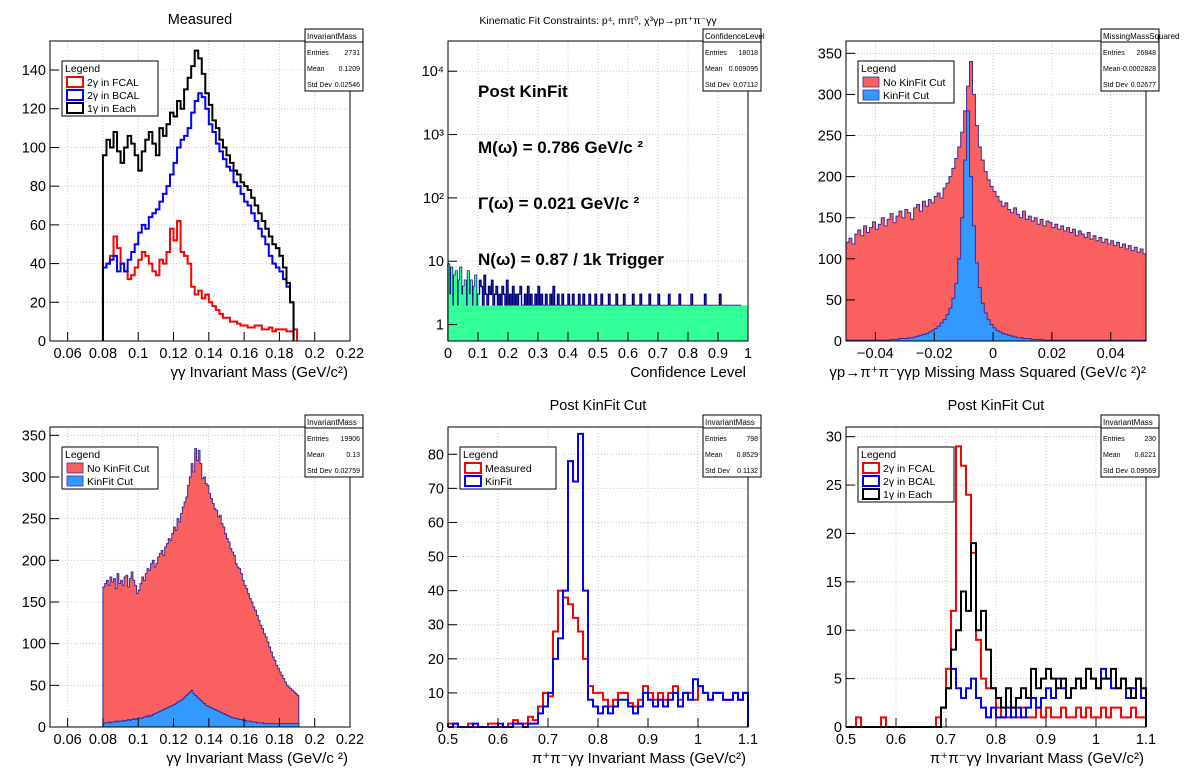 This screenshot has width=1196, height=772. I want to click on stats-row-value: 798, so click(752, 439).